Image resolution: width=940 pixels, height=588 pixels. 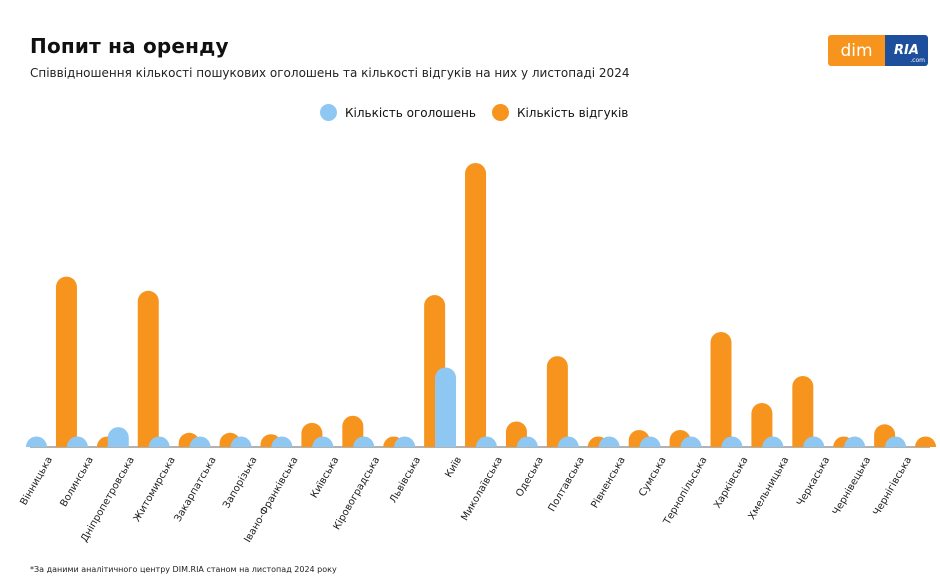 What do you see at coordinates (129, 46) in the screenshot?
I see `chart-title: Попит на оренду` at bounding box center [129, 46].